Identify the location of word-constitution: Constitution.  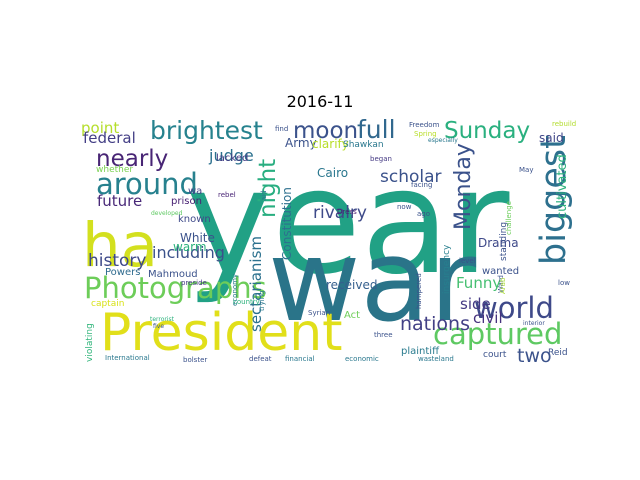
(287, 223).